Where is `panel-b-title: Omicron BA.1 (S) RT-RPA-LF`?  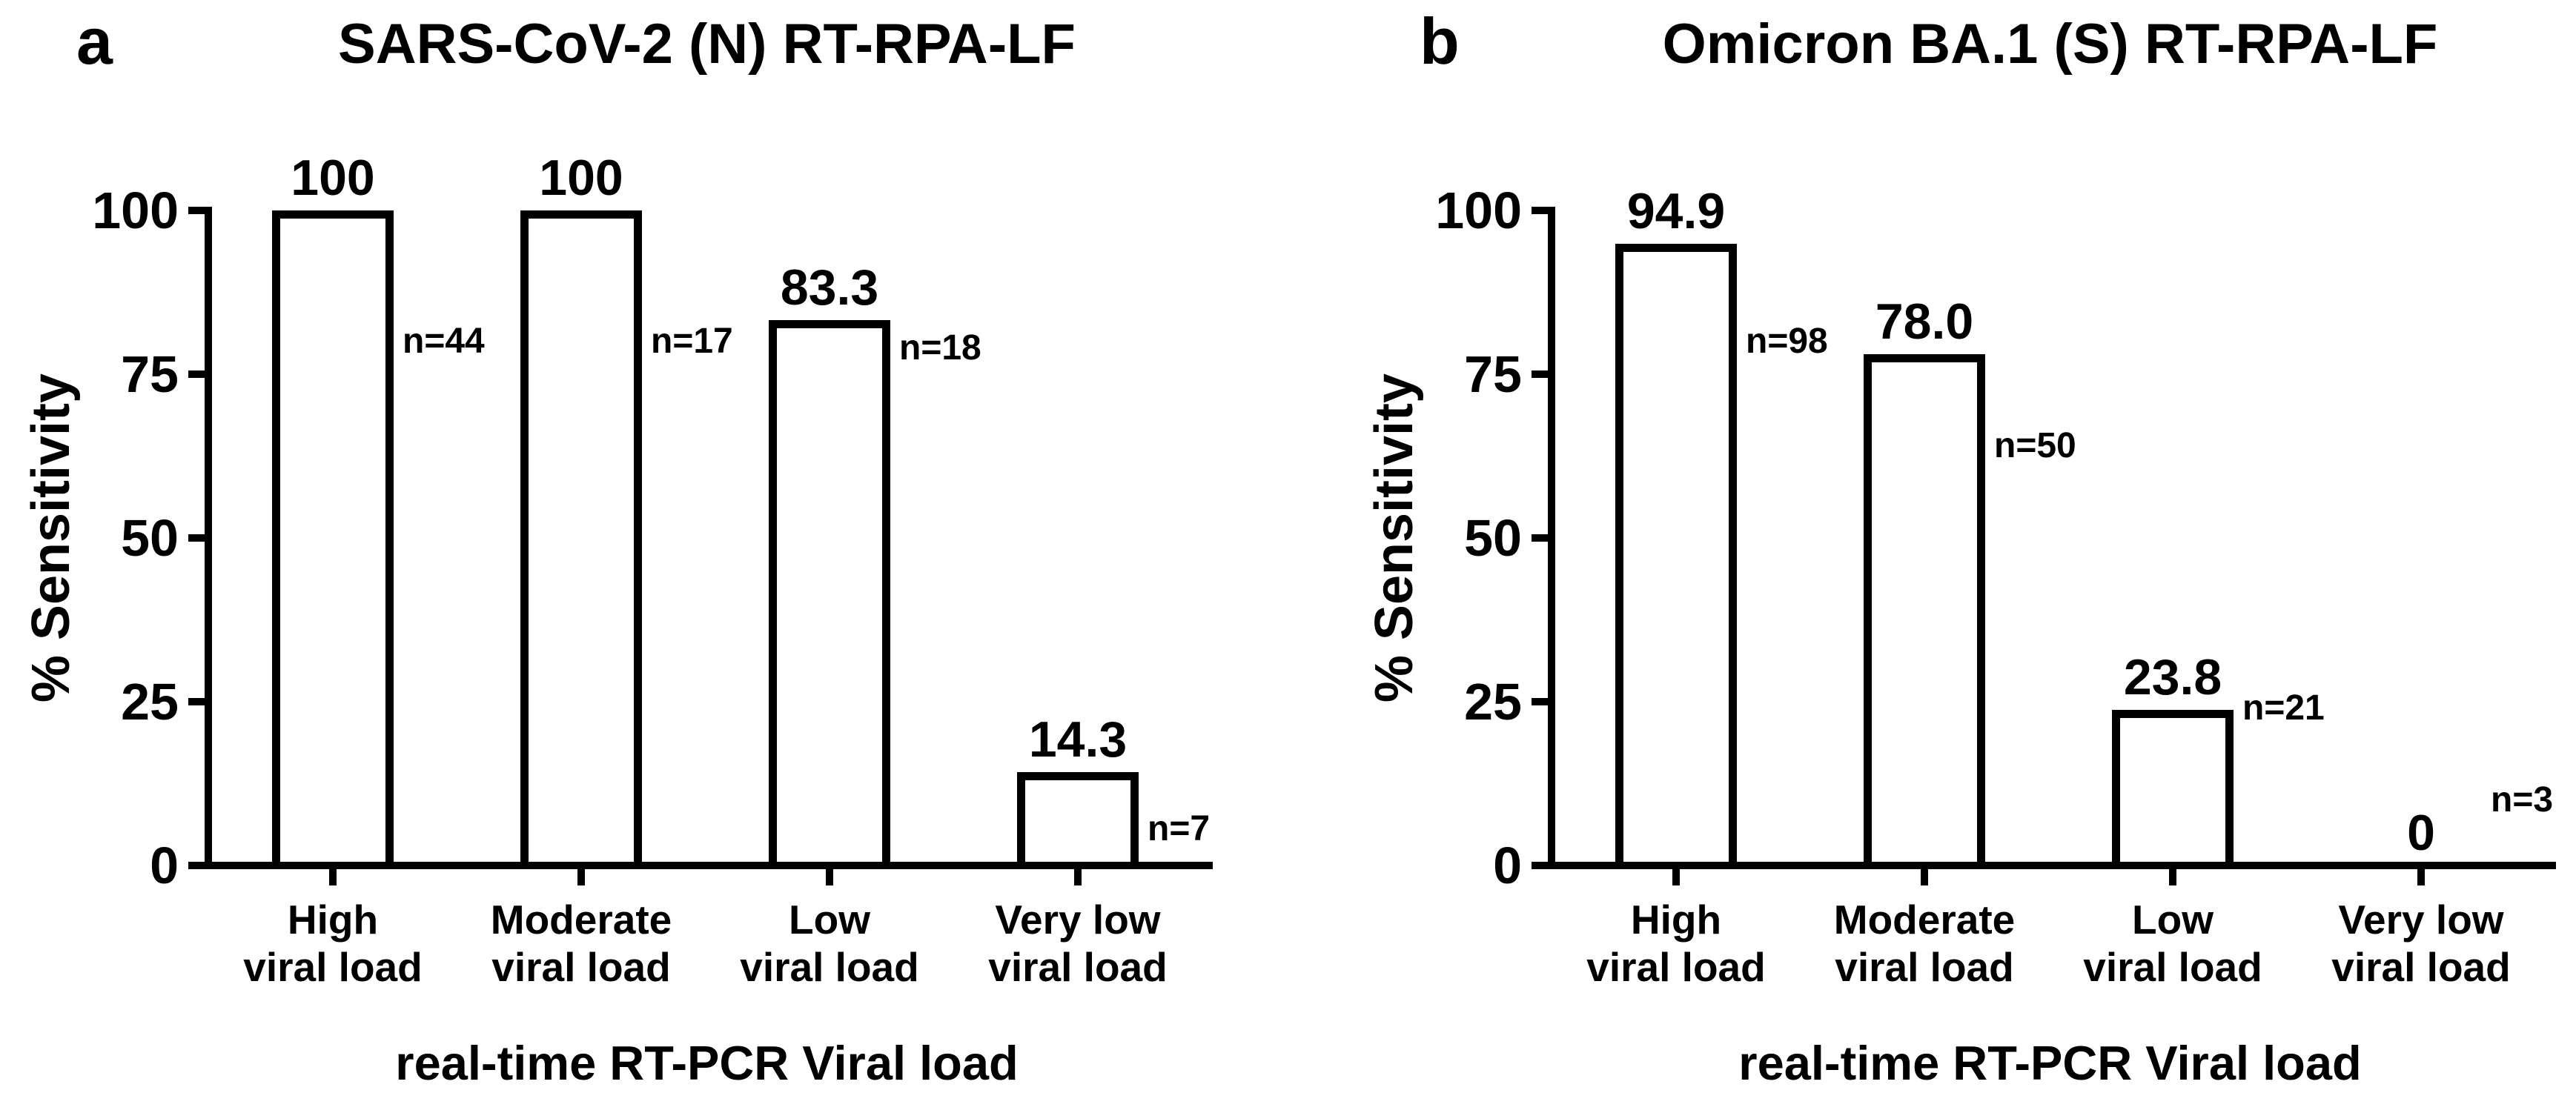 panel-b-title: Omicron BA.1 (S) RT-RPA-LF is located at coordinates (2050, 44).